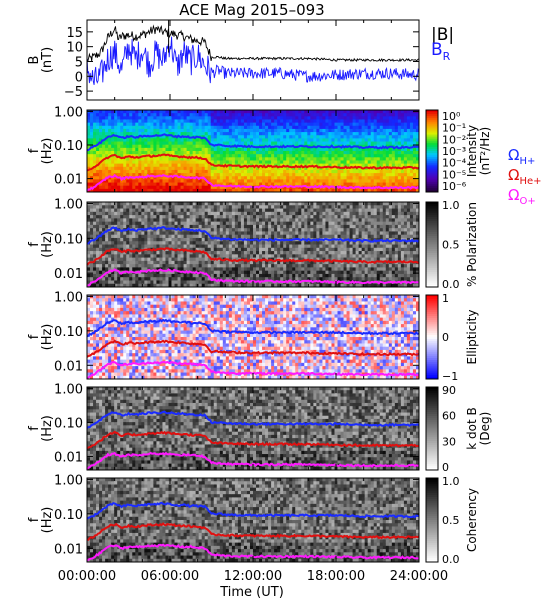  I want to click on x-tick-label: 18:00:00, so click(336, 576).